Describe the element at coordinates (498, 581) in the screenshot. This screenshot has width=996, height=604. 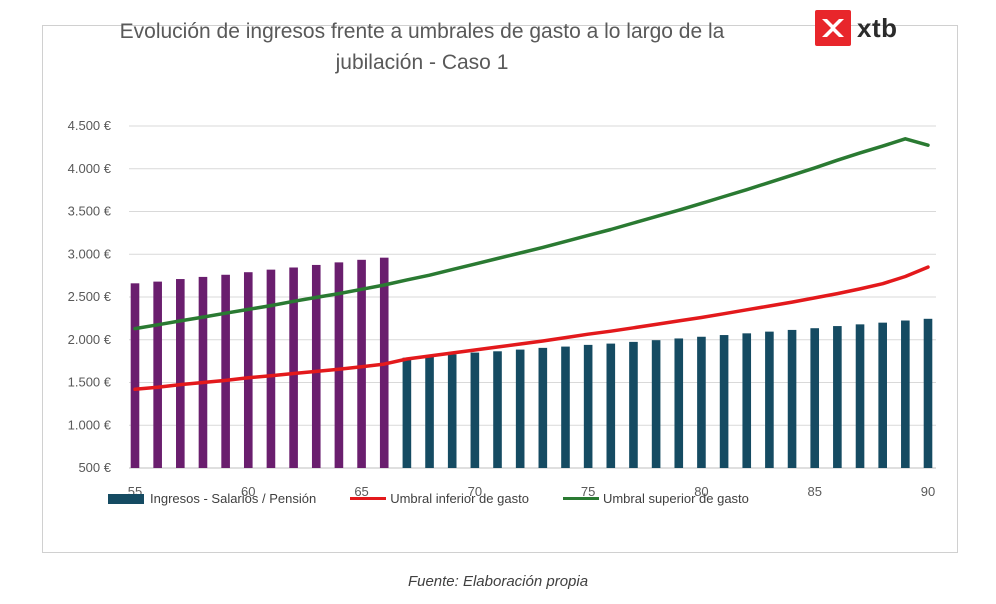
I see `source-note: Fuente: Elaboración propia` at that location.